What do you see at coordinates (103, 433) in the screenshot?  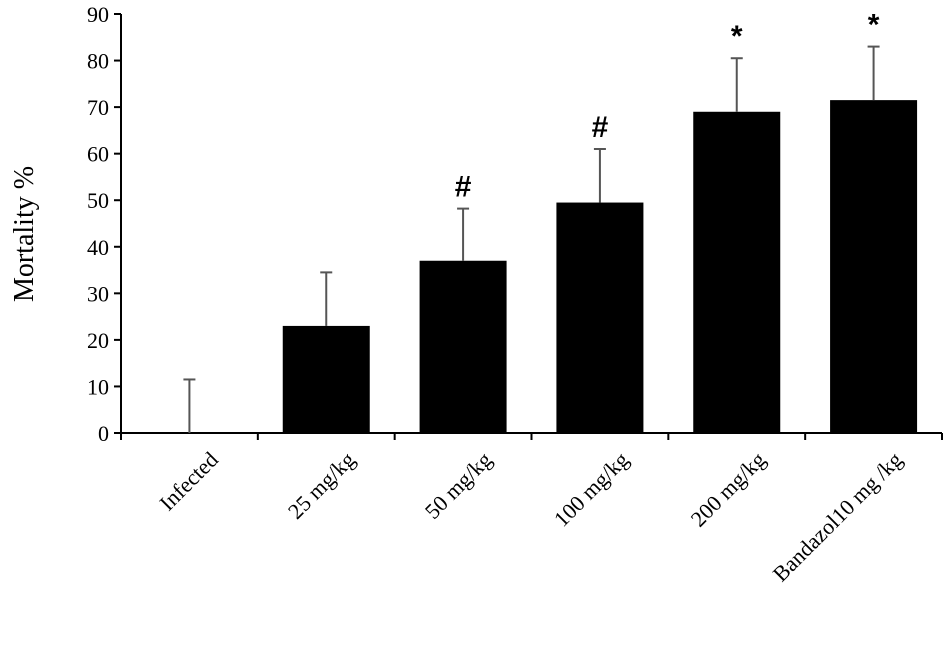 I see `y-tick-label: 0` at bounding box center [103, 433].